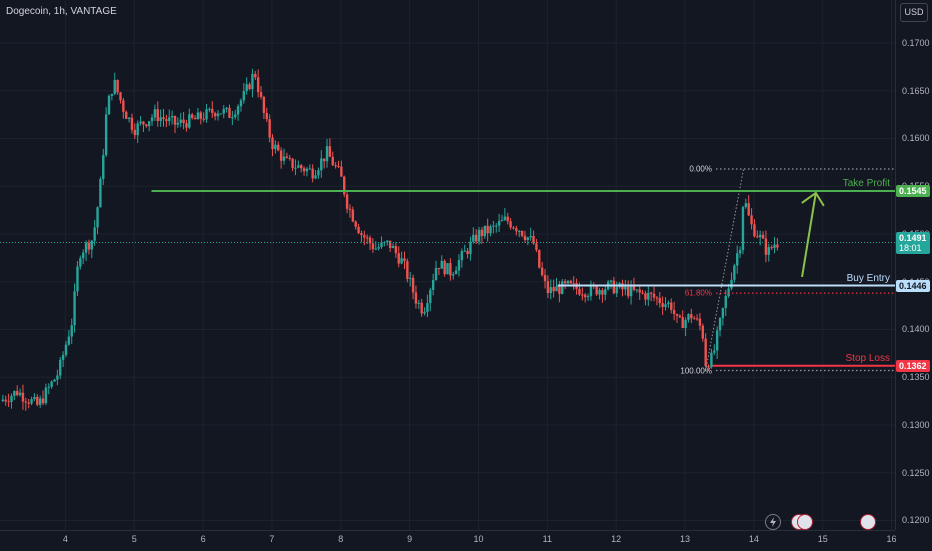  I want to click on level-label-0: Take Profit, so click(866, 183).